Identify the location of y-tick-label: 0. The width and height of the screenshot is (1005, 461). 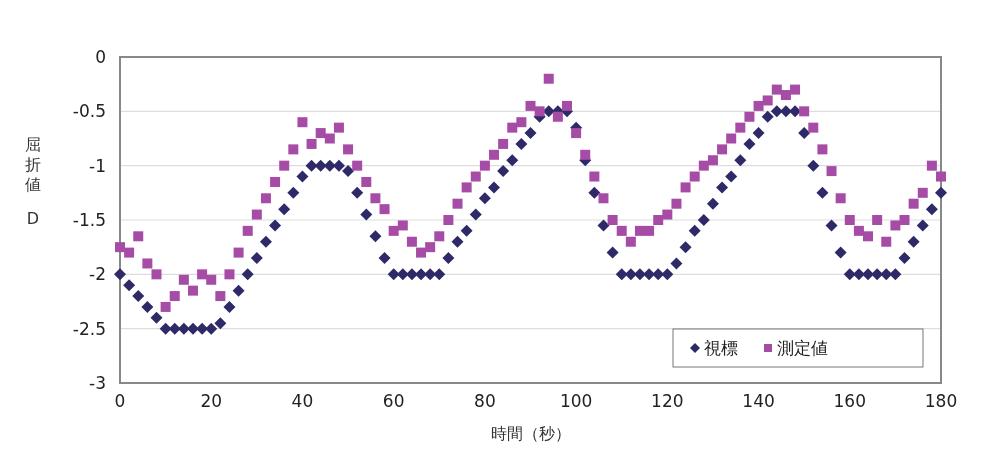
(100, 57).